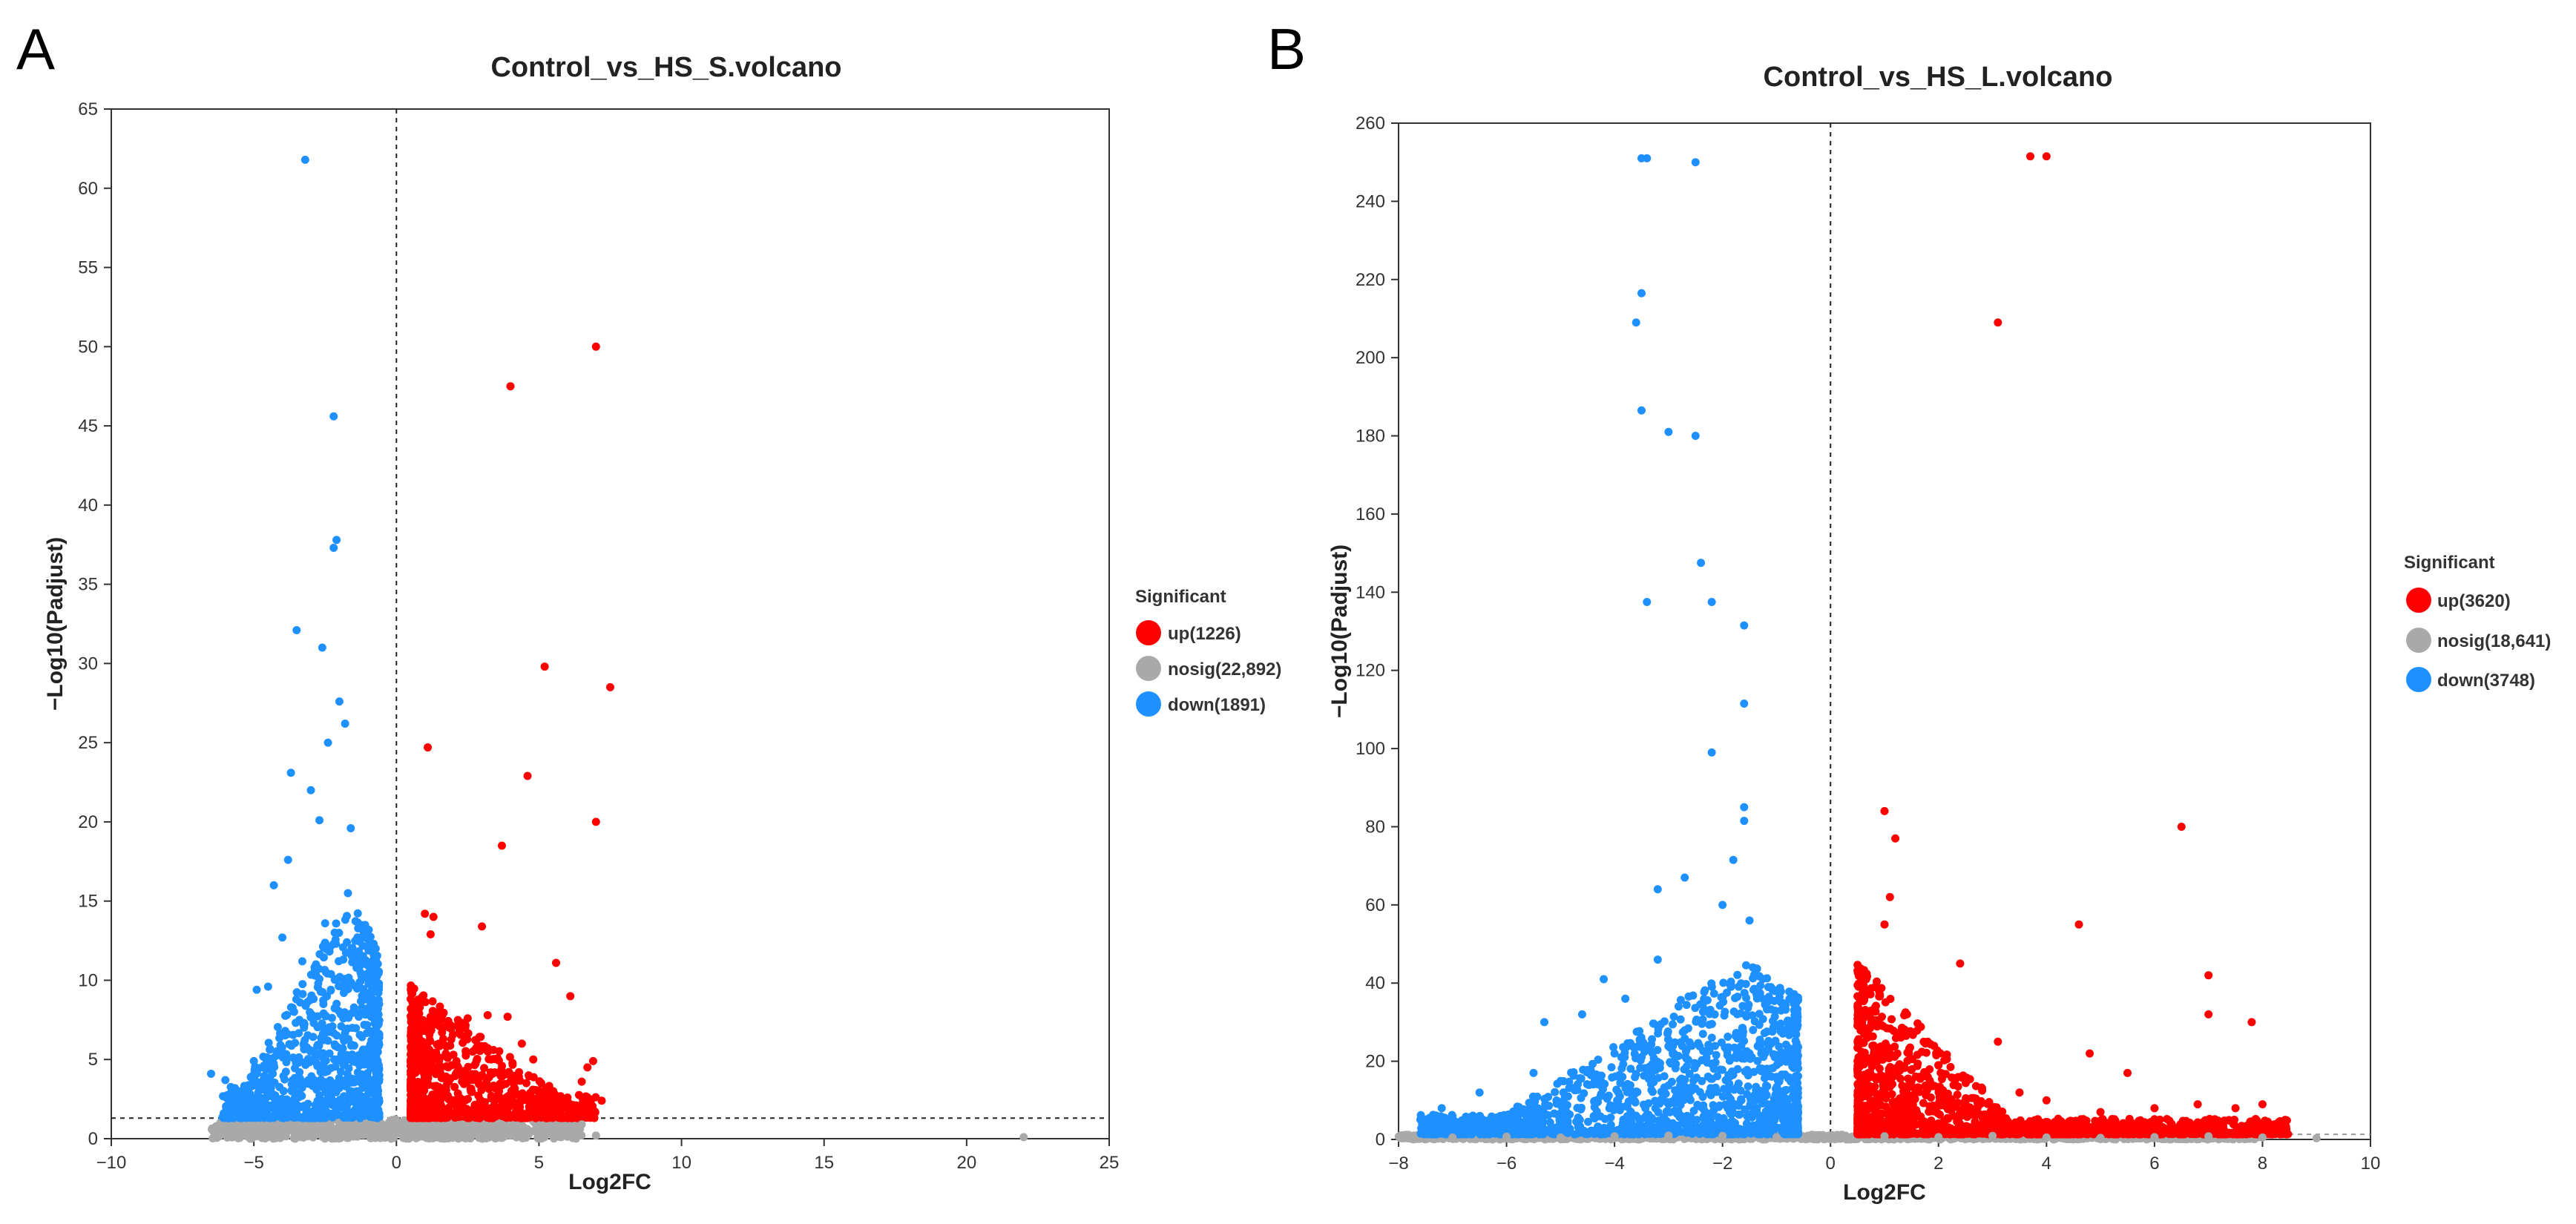 The image size is (2576, 1224). Describe the element at coordinates (88, 268) in the screenshot. I see `y-tick-label-a: 55` at that location.